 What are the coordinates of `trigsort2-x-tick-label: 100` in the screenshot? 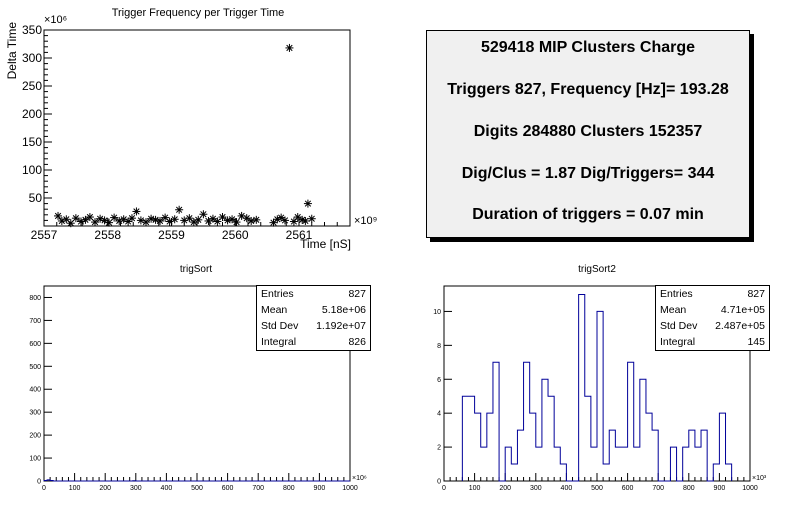 It's located at (475, 488).